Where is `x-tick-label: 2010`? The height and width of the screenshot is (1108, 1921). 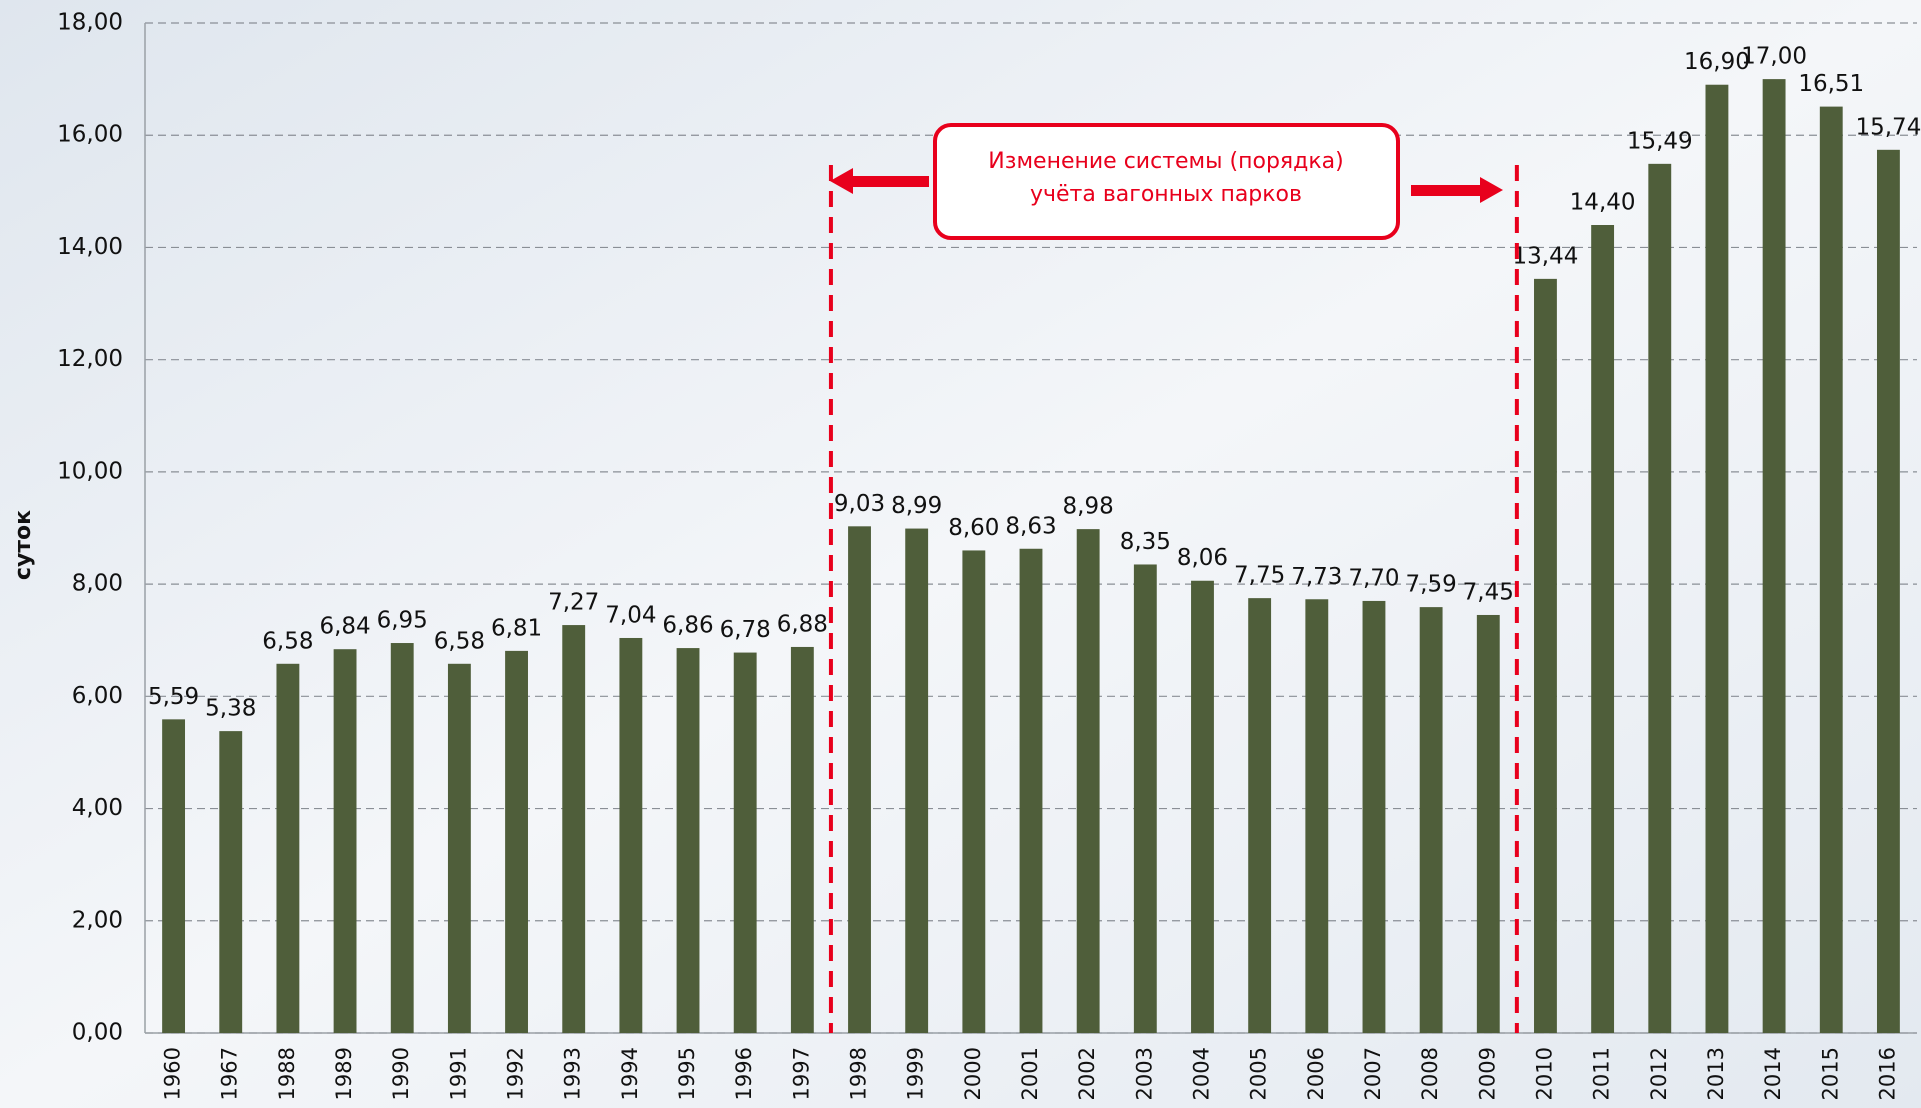 x-tick-label: 2010 is located at coordinates (1544, 1073).